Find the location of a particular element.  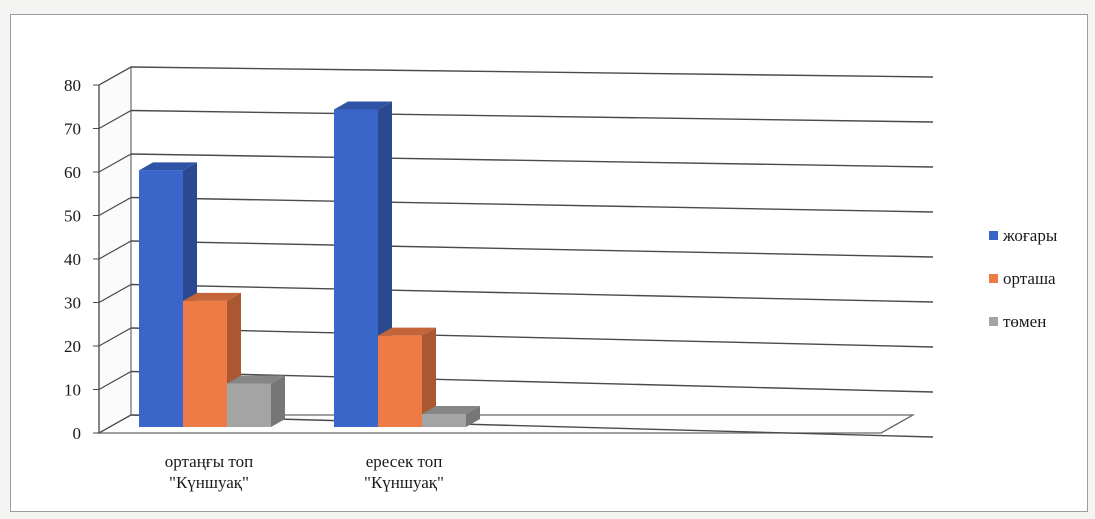

x-tick-label: ересек топ is located at coordinates (404, 461).